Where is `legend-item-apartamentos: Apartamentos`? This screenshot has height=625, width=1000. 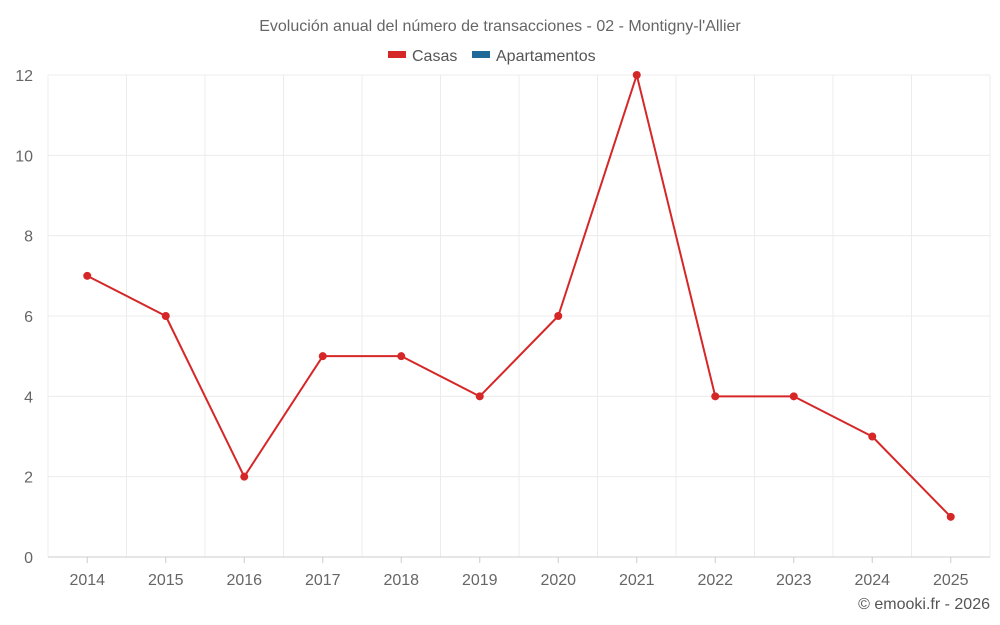 legend-item-apartamentos: Apartamentos is located at coordinates (534, 56).